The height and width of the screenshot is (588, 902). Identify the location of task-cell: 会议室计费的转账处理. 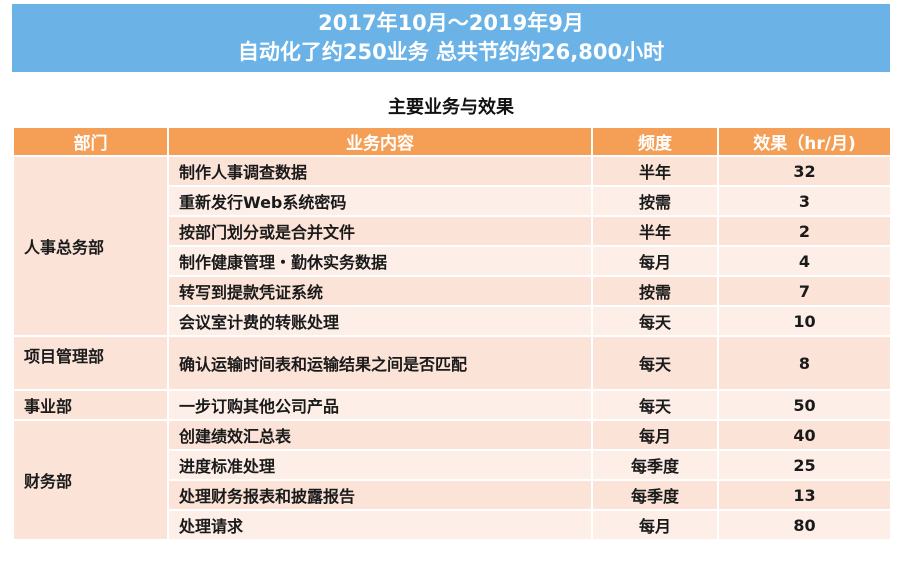
(380, 321).